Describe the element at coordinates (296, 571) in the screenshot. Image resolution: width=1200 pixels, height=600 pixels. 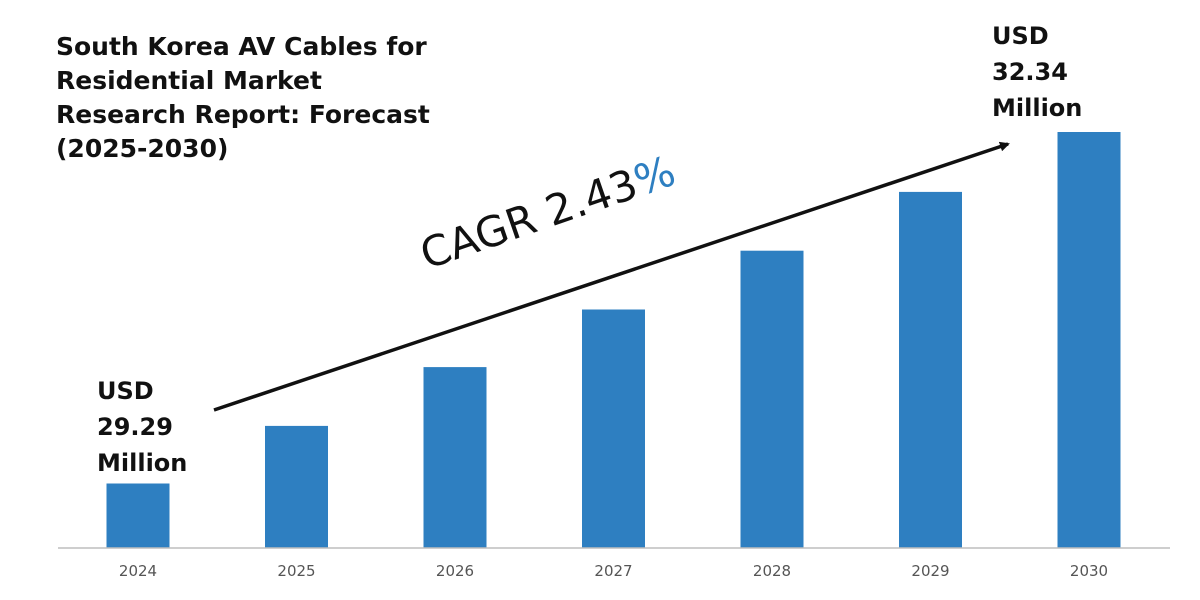
I see `x-tick-label-2025: 2025` at that location.